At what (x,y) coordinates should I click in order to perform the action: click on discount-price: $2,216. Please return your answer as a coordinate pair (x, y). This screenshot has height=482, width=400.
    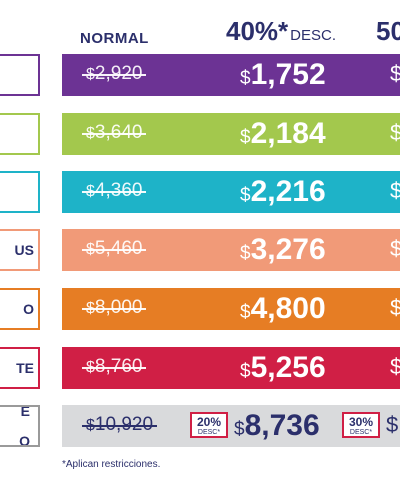
    Looking at the image, I should click on (283, 191).